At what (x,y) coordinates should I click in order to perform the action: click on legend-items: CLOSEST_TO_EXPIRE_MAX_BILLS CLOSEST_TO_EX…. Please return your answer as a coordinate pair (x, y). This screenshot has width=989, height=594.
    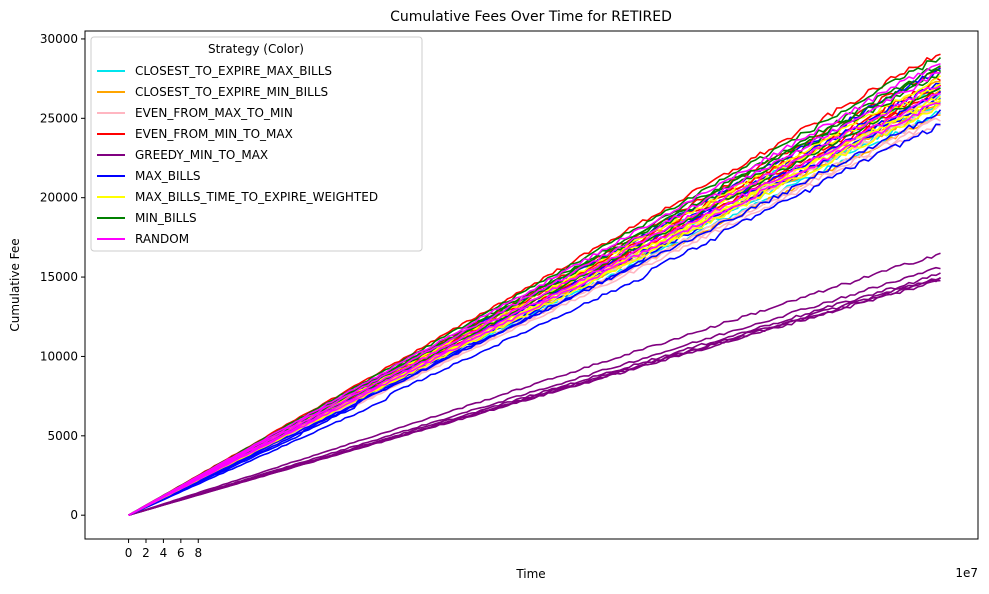
    Looking at the image, I should click on (237, 155).